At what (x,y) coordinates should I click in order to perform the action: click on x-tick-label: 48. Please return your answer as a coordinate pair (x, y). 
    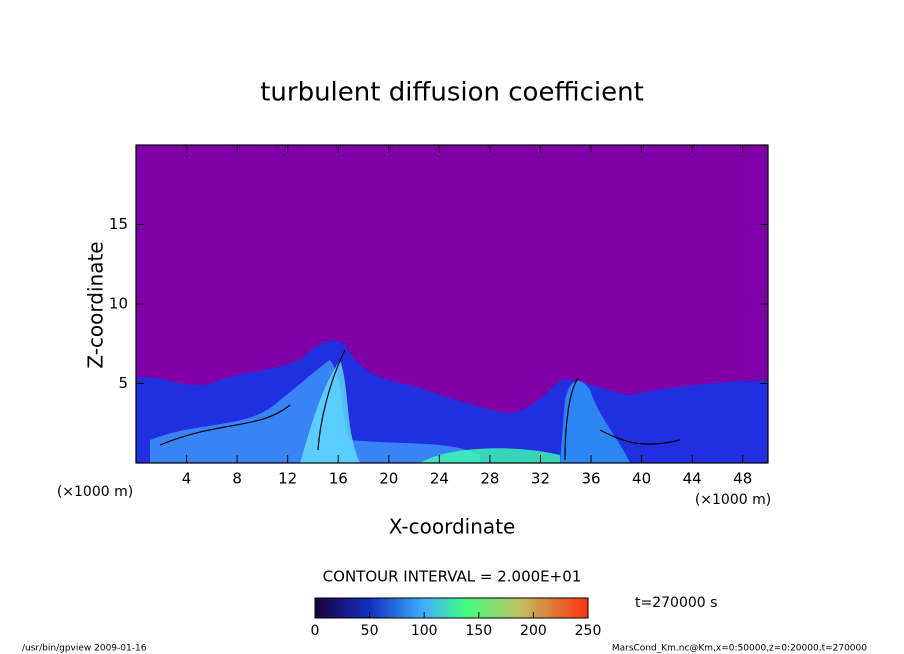
    Looking at the image, I should click on (742, 479).